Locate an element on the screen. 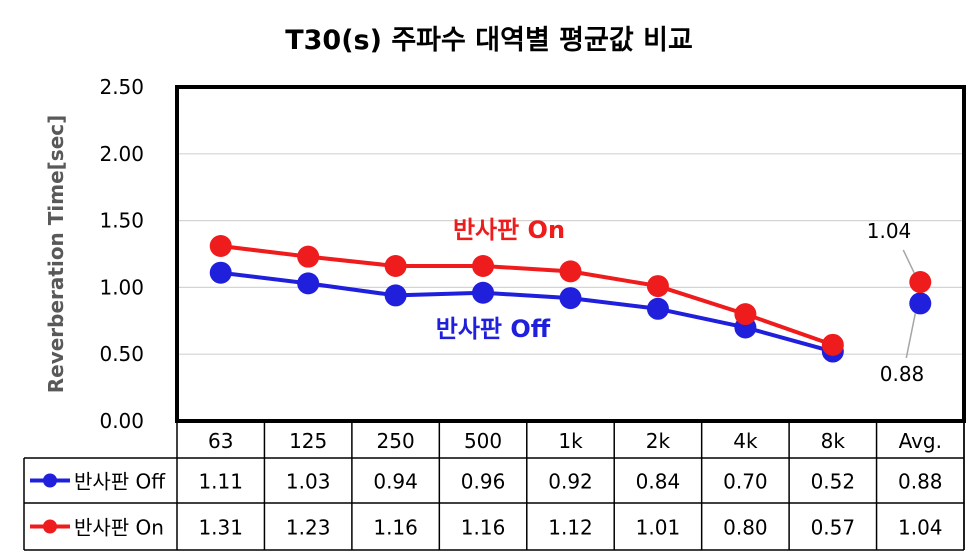 This screenshot has width=978, height=556. x-tick-label: 2k is located at coordinates (658, 441).